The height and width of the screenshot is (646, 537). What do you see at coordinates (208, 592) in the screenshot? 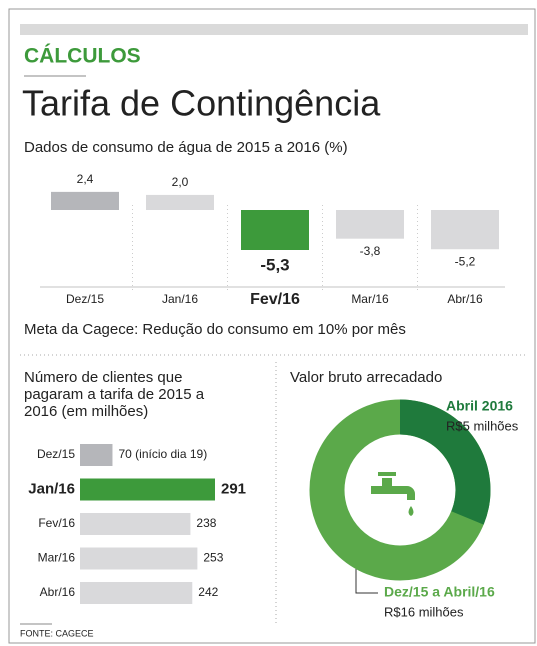
I see `value-label: 242` at bounding box center [208, 592].